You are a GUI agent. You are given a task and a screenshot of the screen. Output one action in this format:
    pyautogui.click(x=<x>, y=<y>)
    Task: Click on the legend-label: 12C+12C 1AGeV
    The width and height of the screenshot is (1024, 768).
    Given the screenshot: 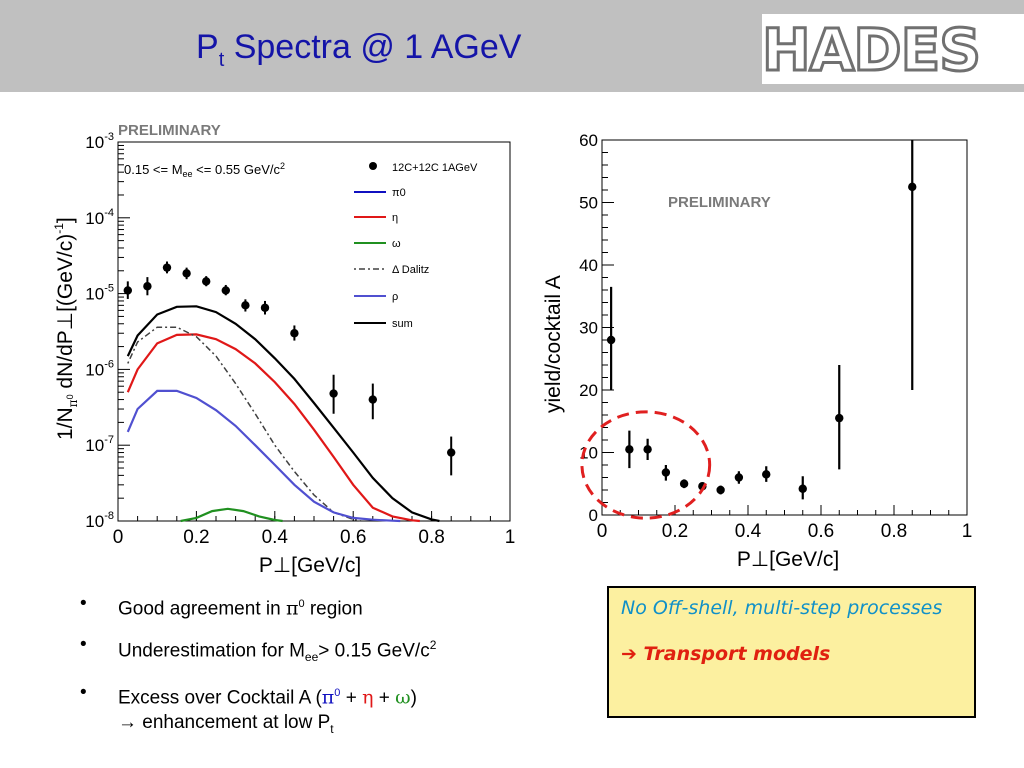 What is the action you would take?
    pyautogui.click(x=435, y=168)
    